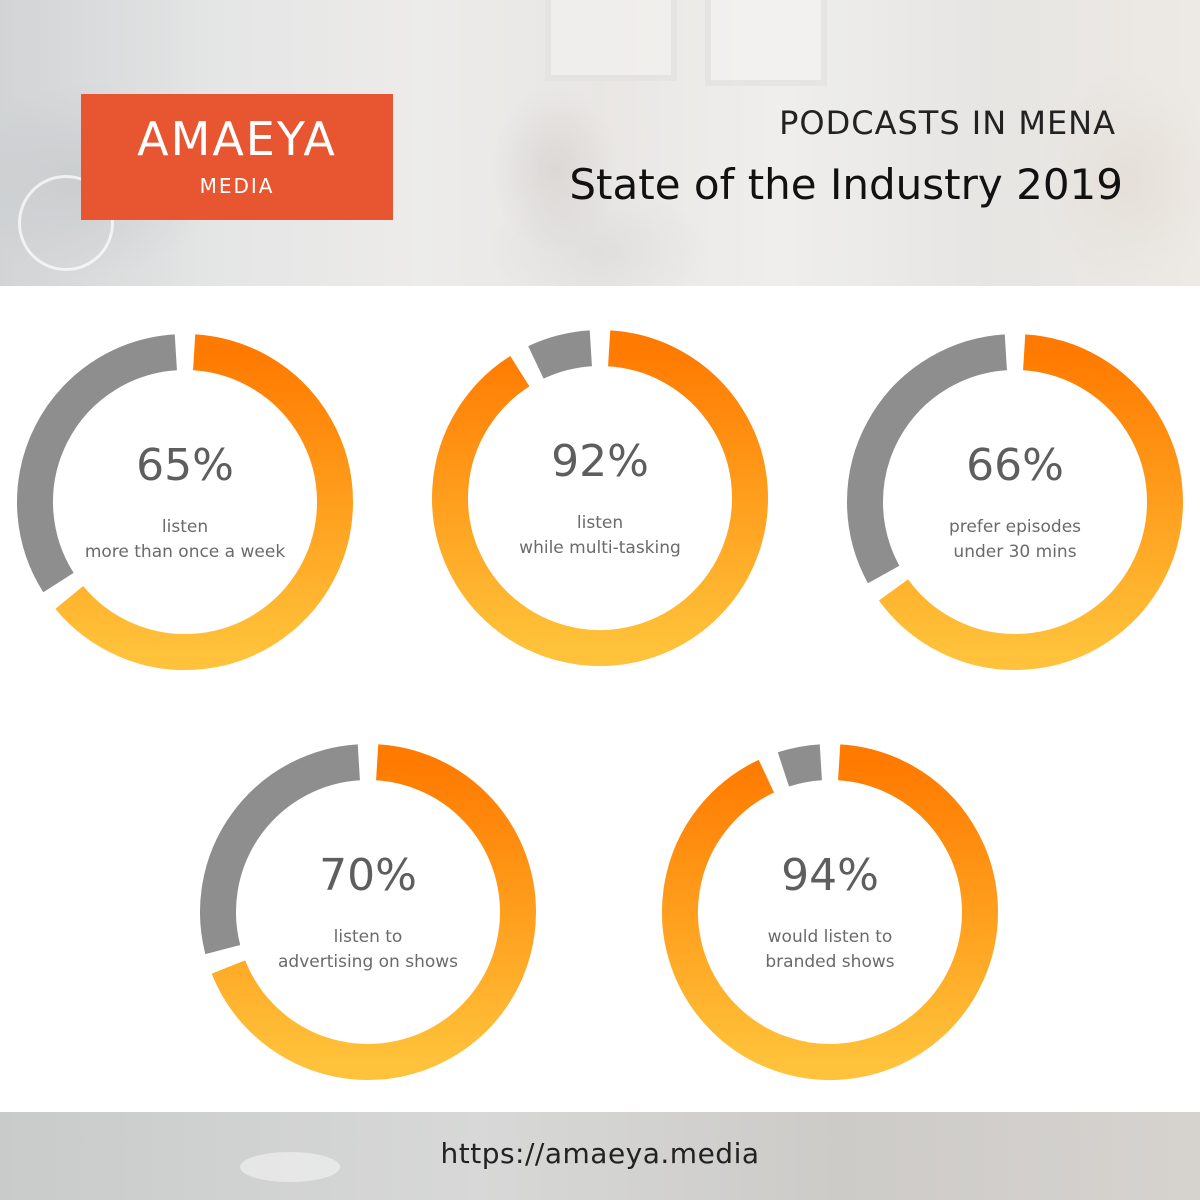 Image resolution: width=1200 pixels, height=1200 pixels. I want to click on donut-chart-2: 92% listen while multi-tasking, so click(600, 498).